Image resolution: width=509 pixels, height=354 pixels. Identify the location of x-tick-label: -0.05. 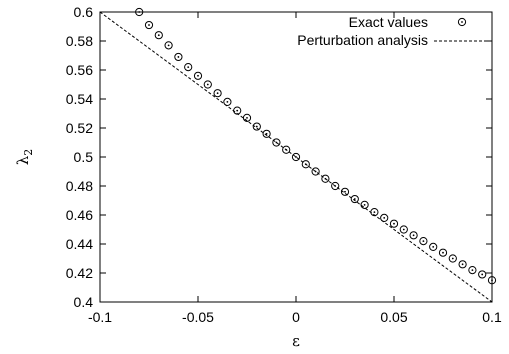
(198, 317).